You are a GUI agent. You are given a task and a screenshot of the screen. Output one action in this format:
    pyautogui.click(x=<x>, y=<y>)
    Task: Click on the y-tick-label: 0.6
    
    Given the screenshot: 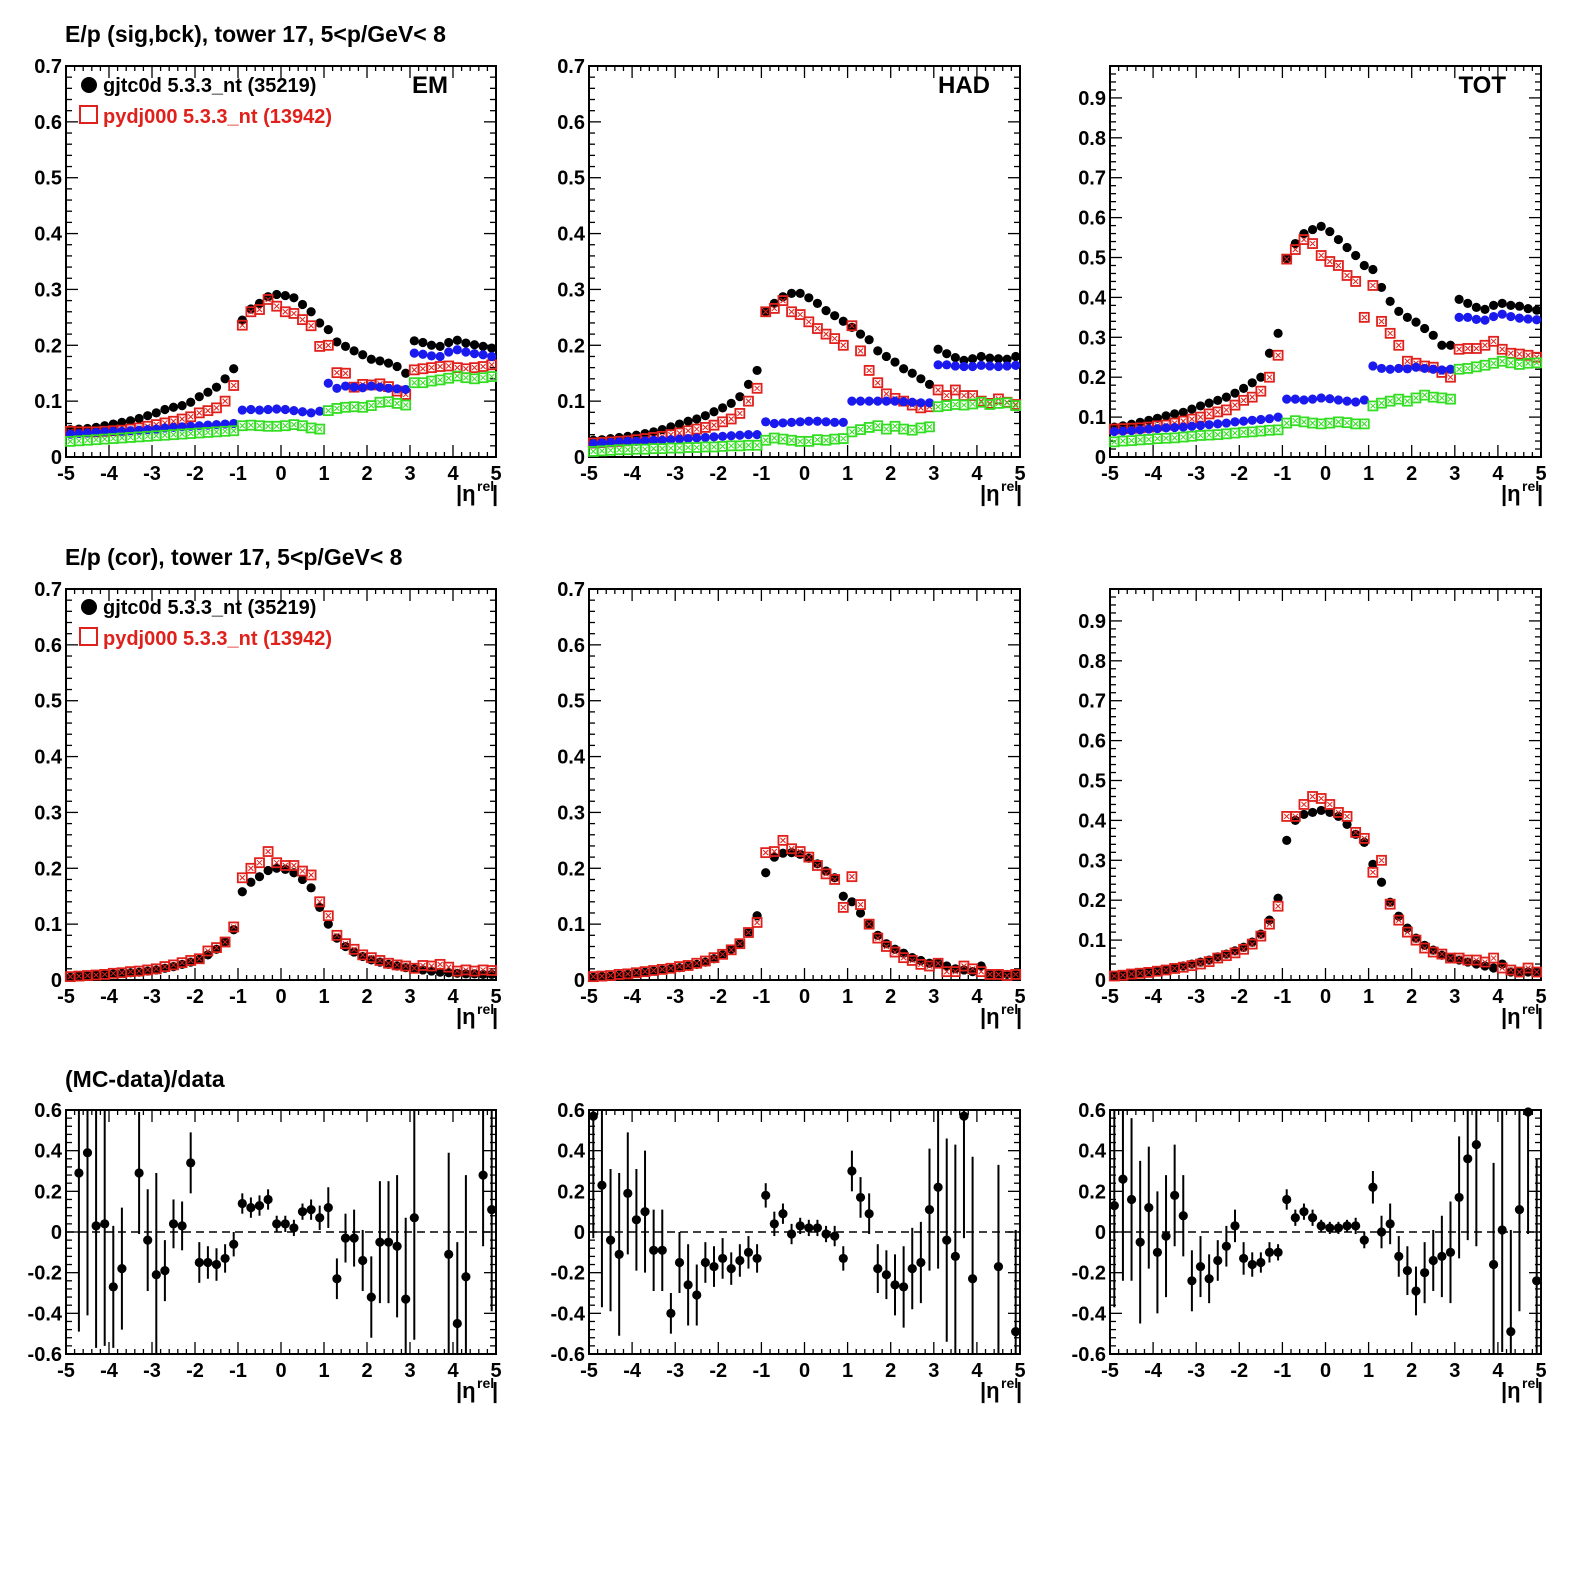 What is the action you would take?
    pyautogui.click(x=1092, y=219)
    